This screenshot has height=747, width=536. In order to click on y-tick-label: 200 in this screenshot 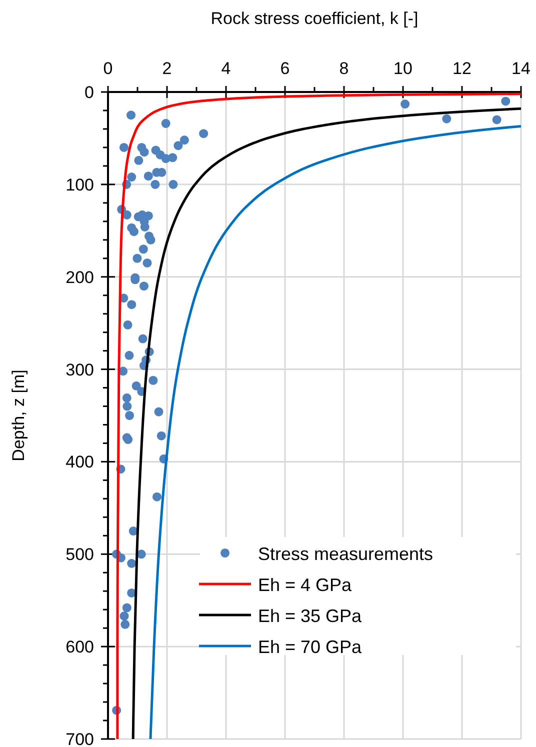, I will do `click(80, 277)`.